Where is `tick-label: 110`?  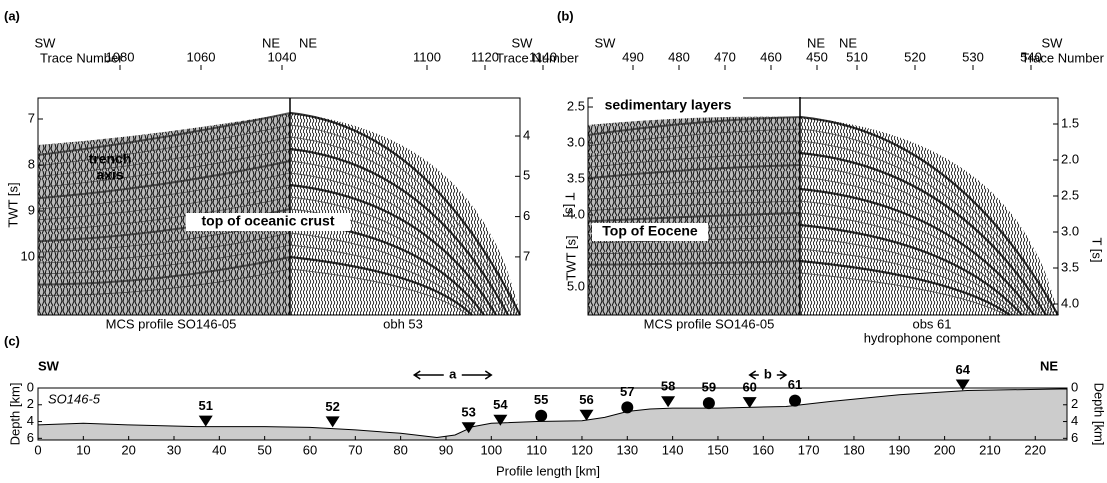
tick-label: 110 is located at coordinates (536, 449).